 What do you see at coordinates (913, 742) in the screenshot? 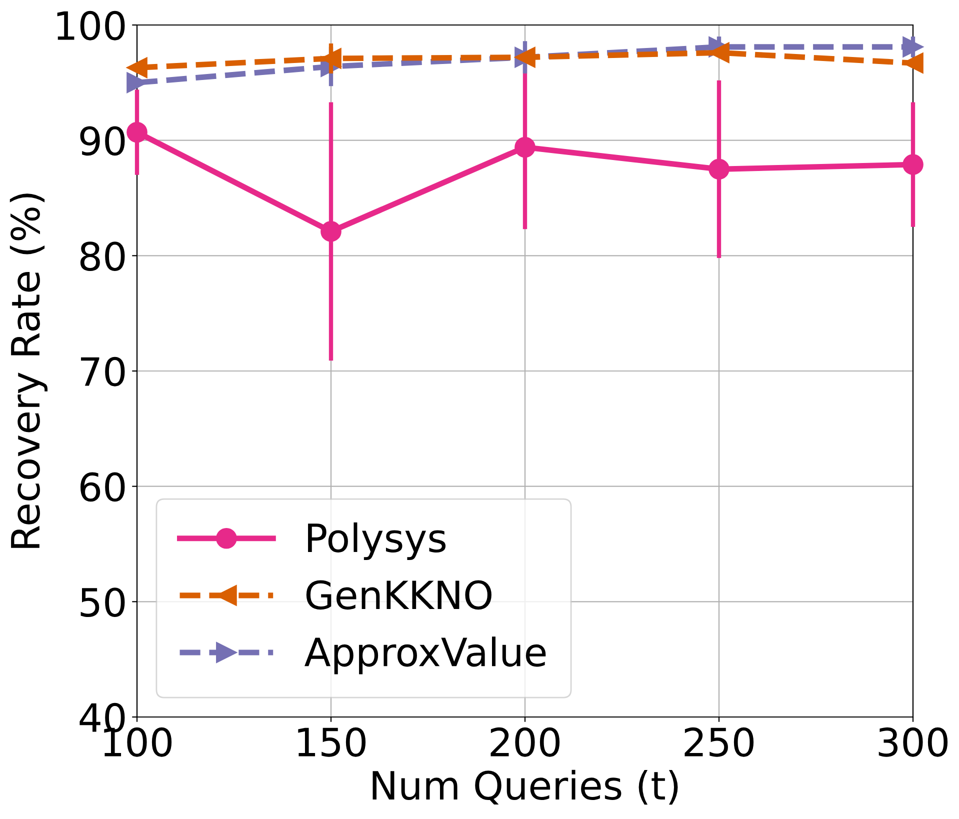
I see `x-tick-label: 300` at bounding box center [913, 742].